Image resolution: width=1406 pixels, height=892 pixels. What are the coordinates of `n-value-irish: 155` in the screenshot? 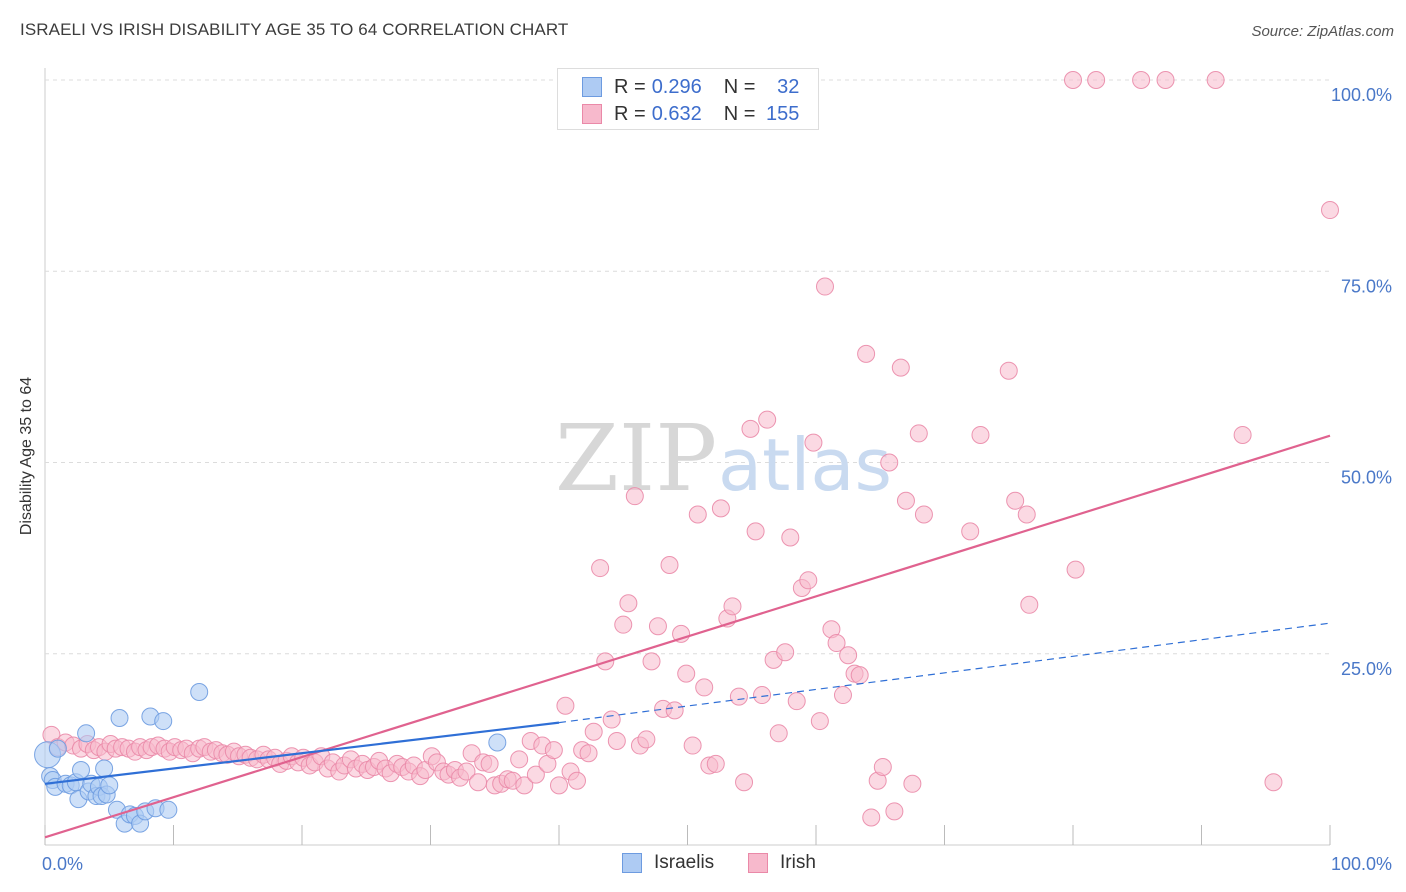 It's located at (783, 113).